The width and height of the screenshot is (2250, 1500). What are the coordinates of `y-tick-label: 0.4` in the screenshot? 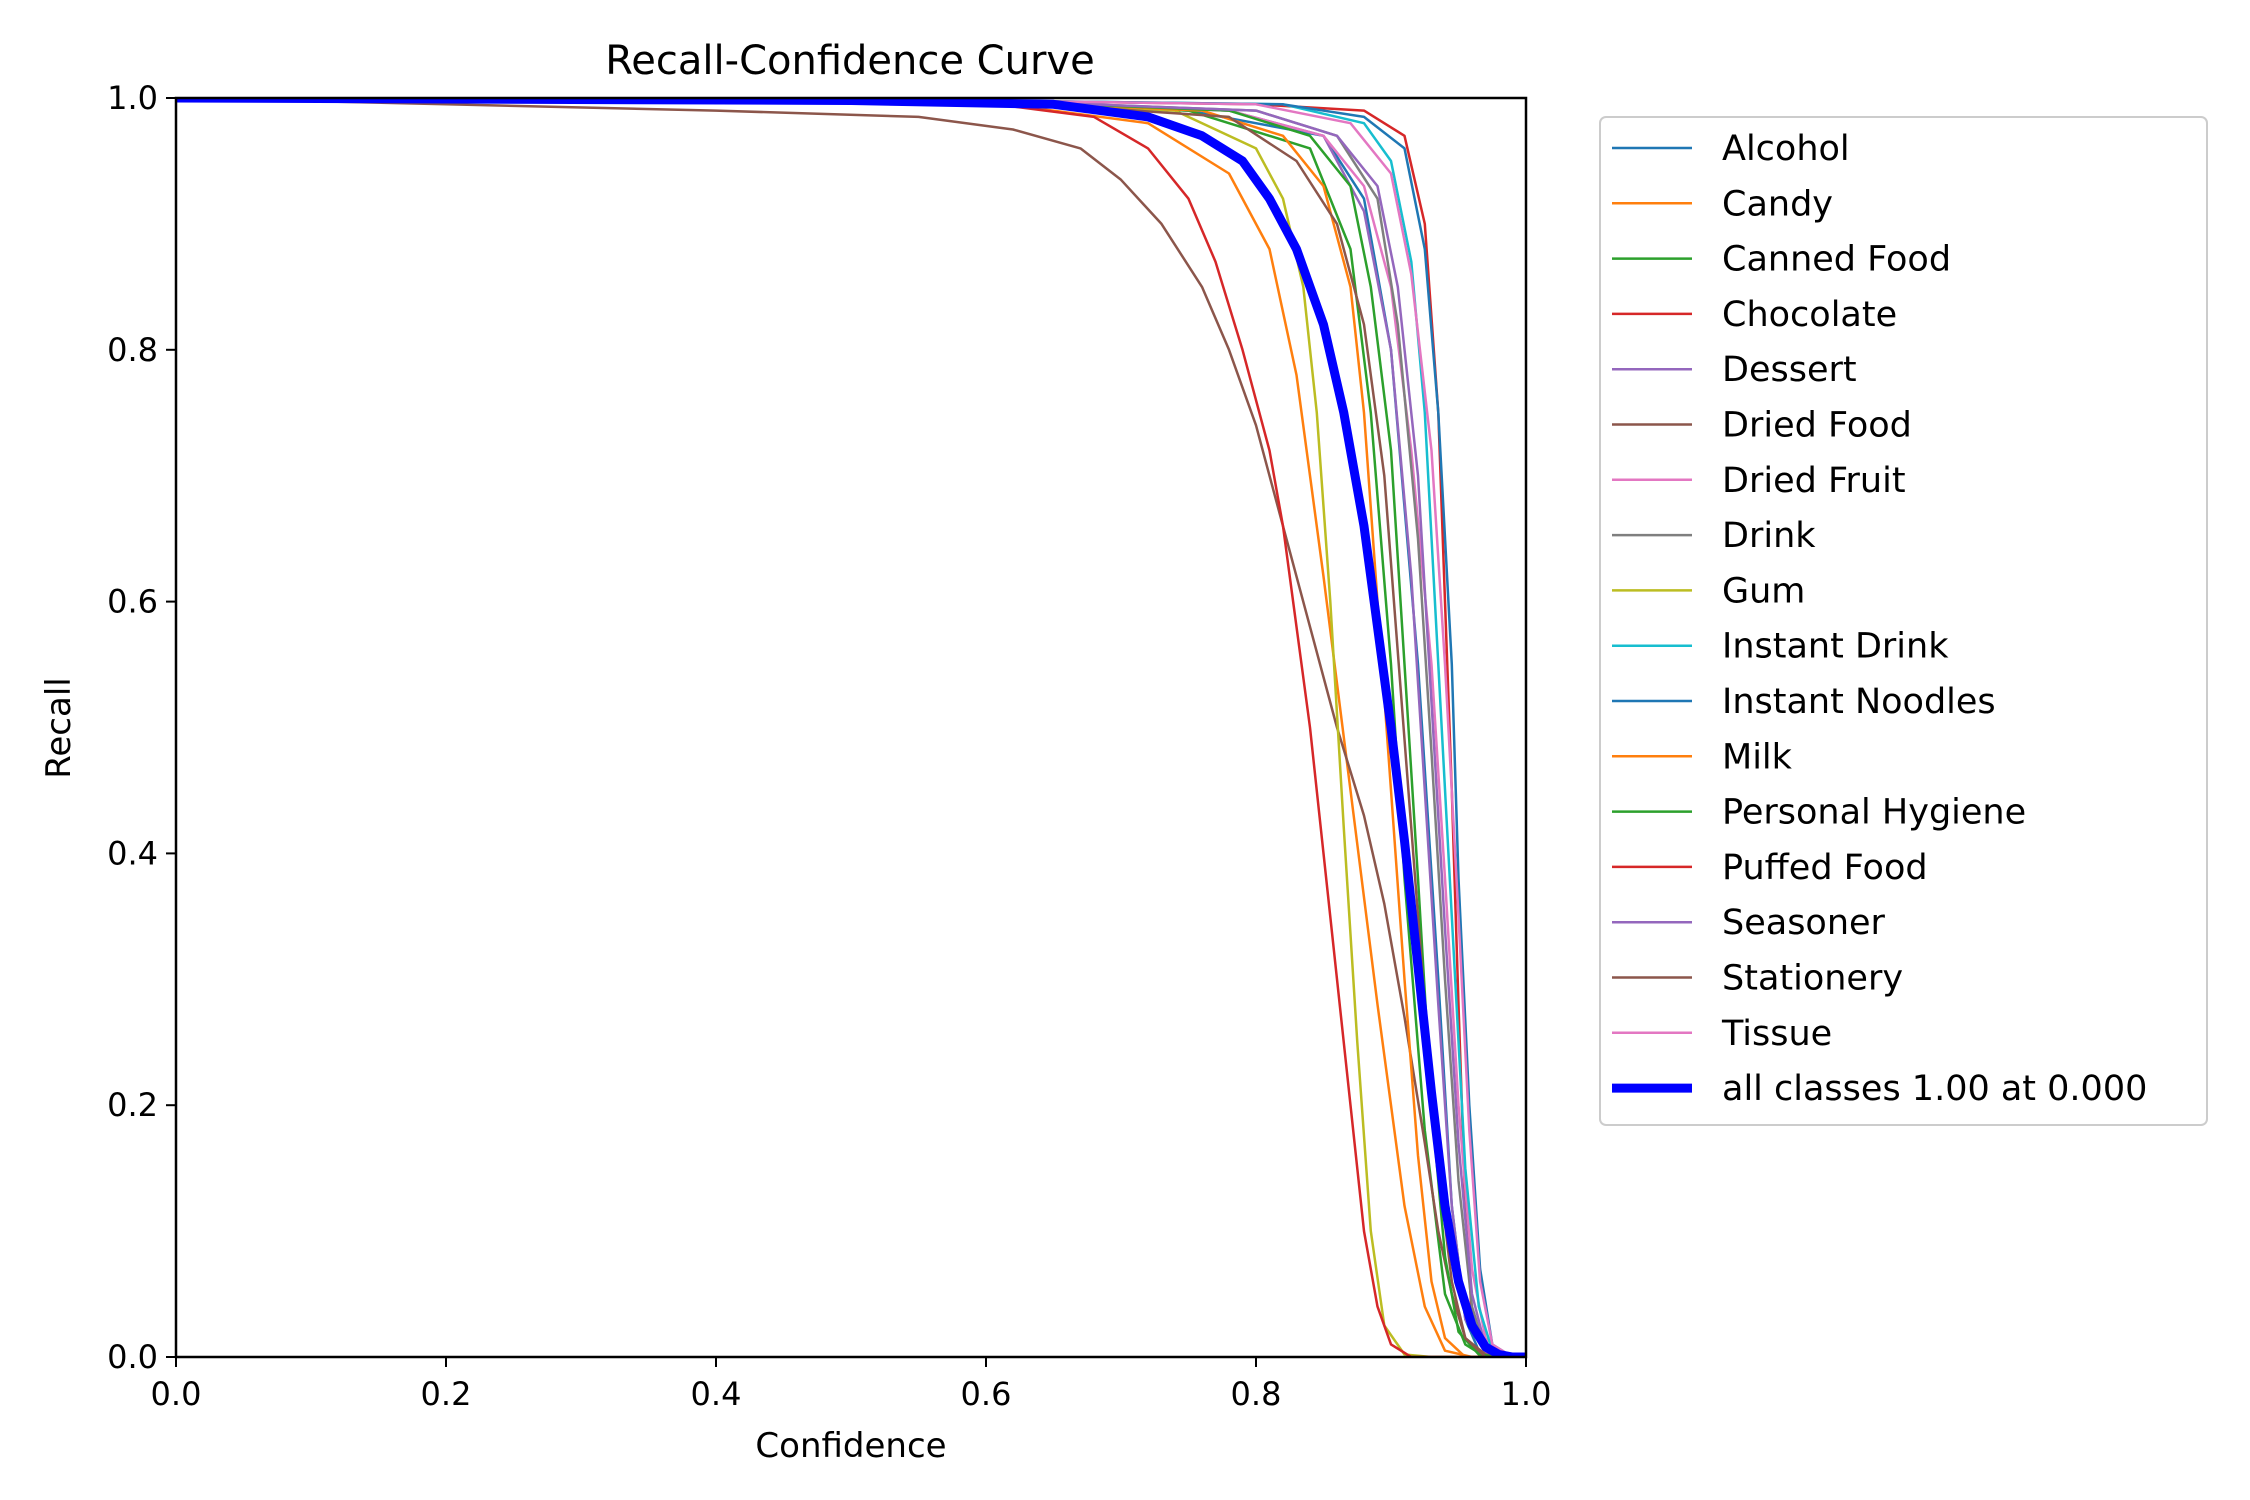 It's located at (132, 853).